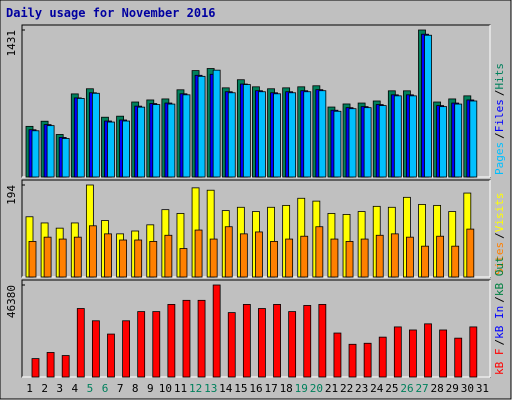  What do you see at coordinates (346, 388) in the screenshot?
I see `x-tick-label: 22` at bounding box center [346, 388].